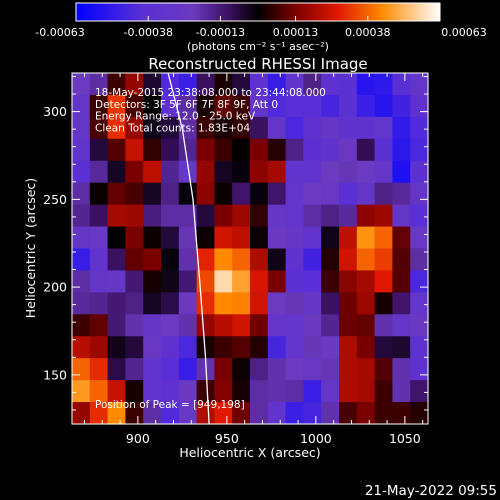 The width and height of the screenshot is (500, 500). What do you see at coordinates (258, 12) in the screenshot?
I see `colorbar` at bounding box center [258, 12].